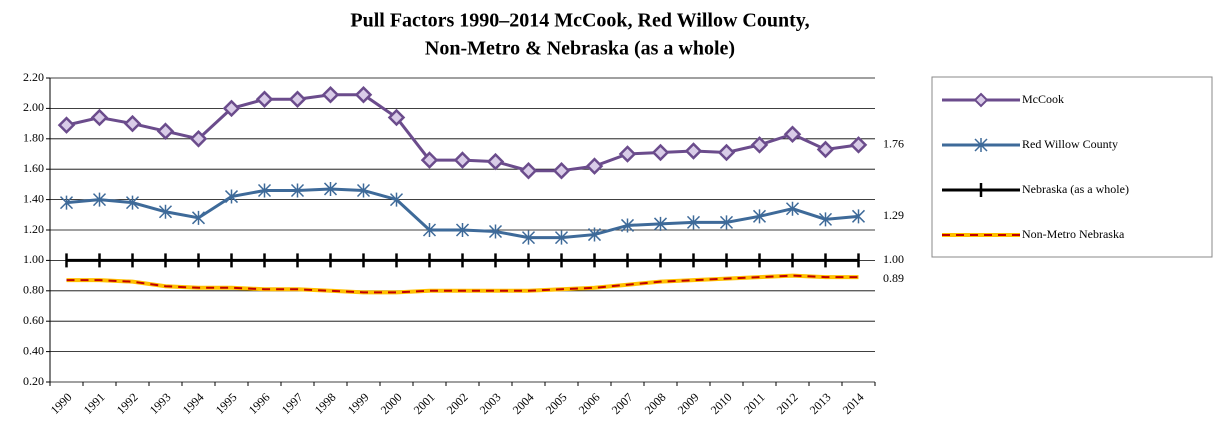  What do you see at coordinates (893, 215) in the screenshot?
I see `annotation: 1.29` at bounding box center [893, 215].